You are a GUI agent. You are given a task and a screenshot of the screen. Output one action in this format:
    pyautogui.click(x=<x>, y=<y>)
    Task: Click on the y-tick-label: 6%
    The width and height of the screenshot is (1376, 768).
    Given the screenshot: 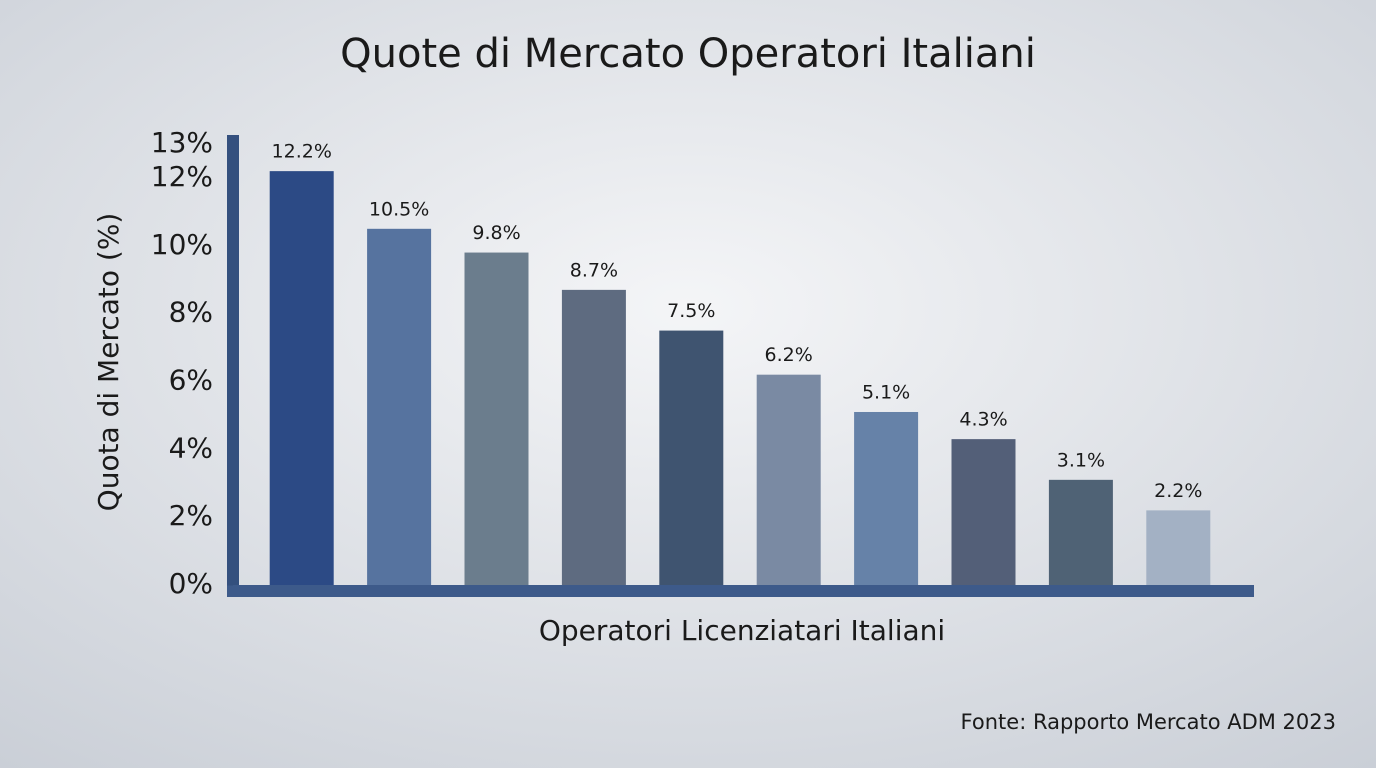 What is the action you would take?
    pyautogui.click(x=191, y=379)
    